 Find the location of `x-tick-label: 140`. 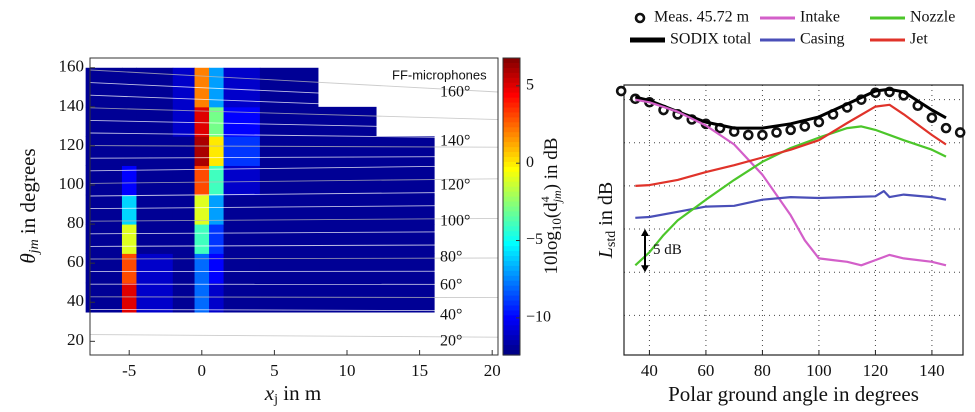

x-tick-label: 140 is located at coordinates (932, 370).